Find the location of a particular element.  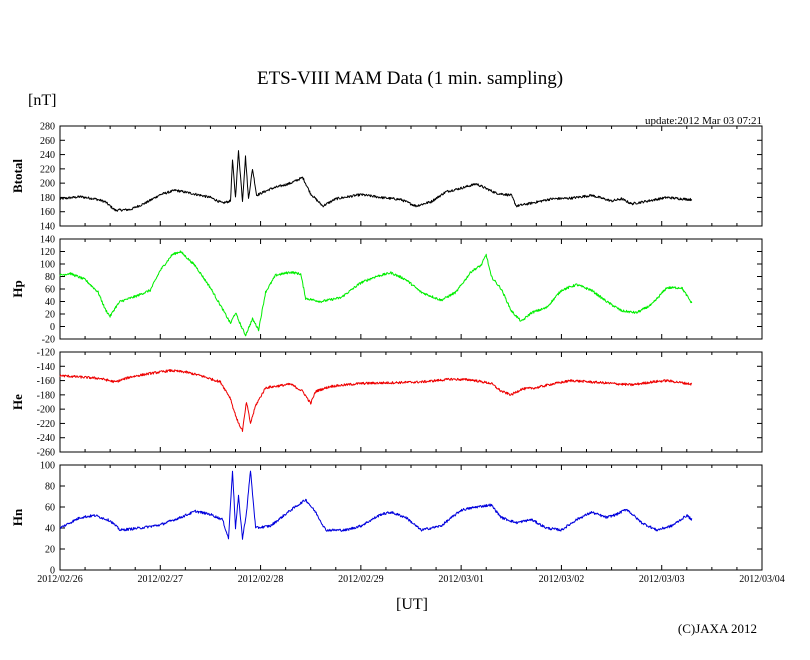

y-tick-label-he: -220 is located at coordinates (46, 424).